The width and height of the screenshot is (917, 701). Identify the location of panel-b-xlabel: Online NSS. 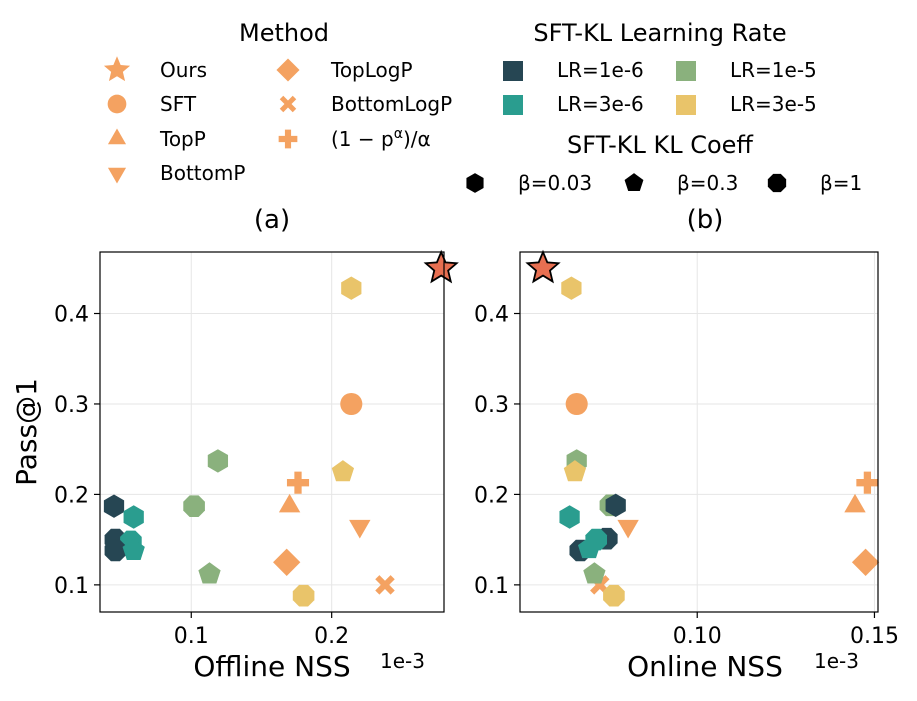
(705, 666).